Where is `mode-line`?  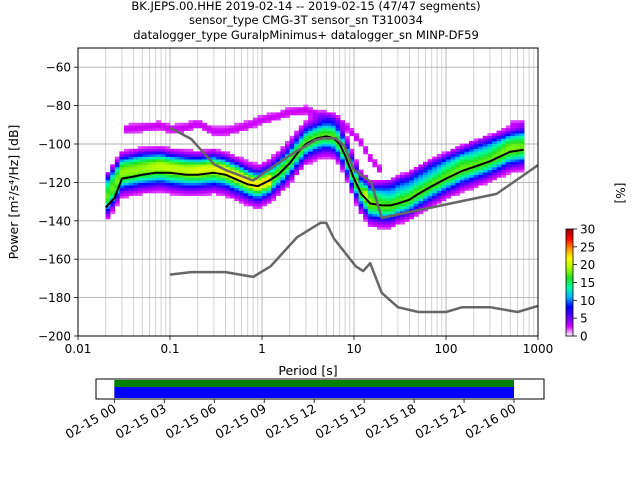
mode-line is located at coordinates (314, 172).